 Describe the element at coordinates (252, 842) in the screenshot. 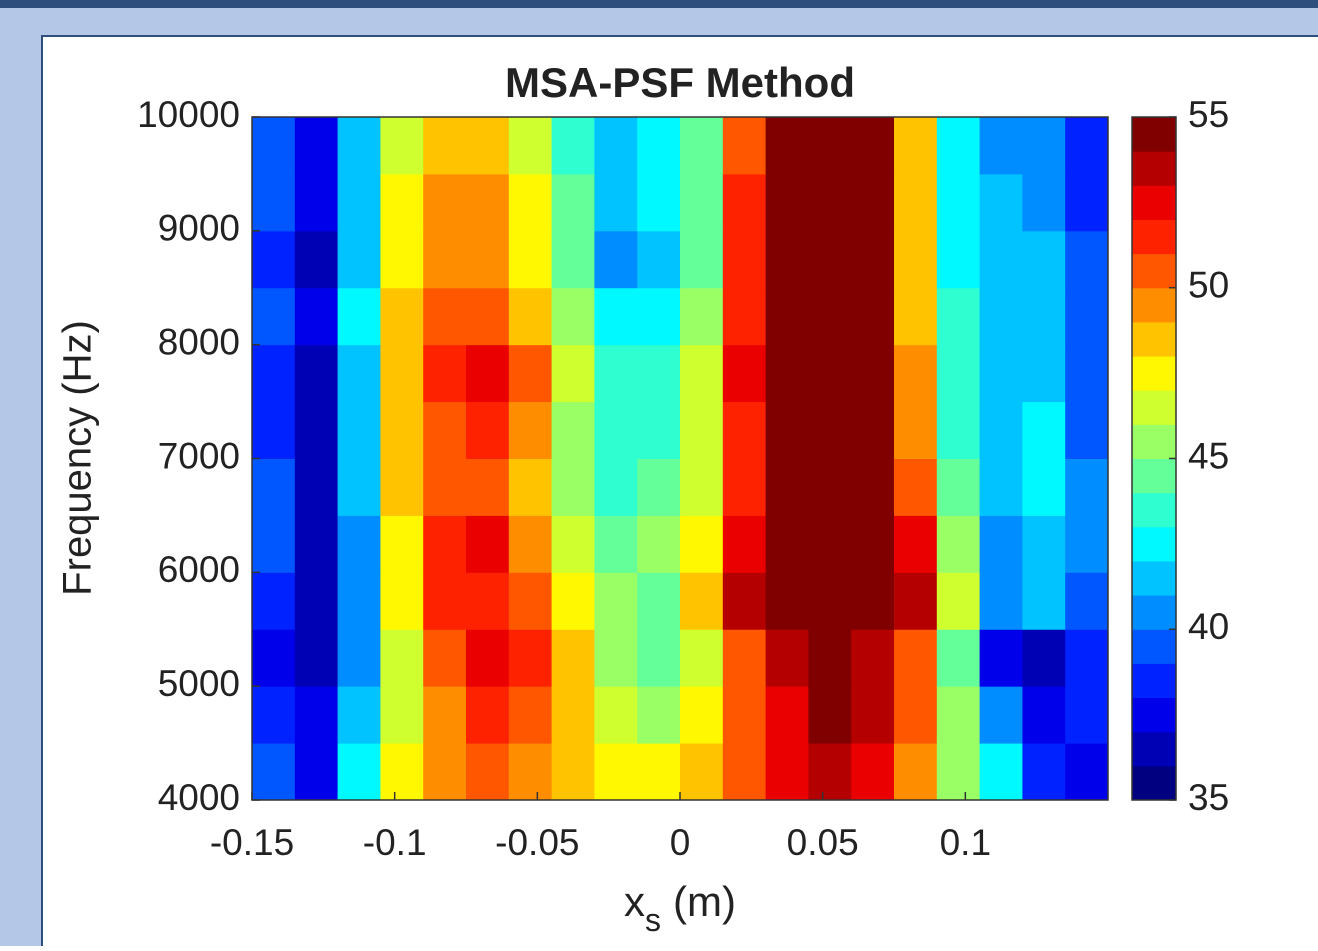

I see `x-tick-label: -0.15` at that location.